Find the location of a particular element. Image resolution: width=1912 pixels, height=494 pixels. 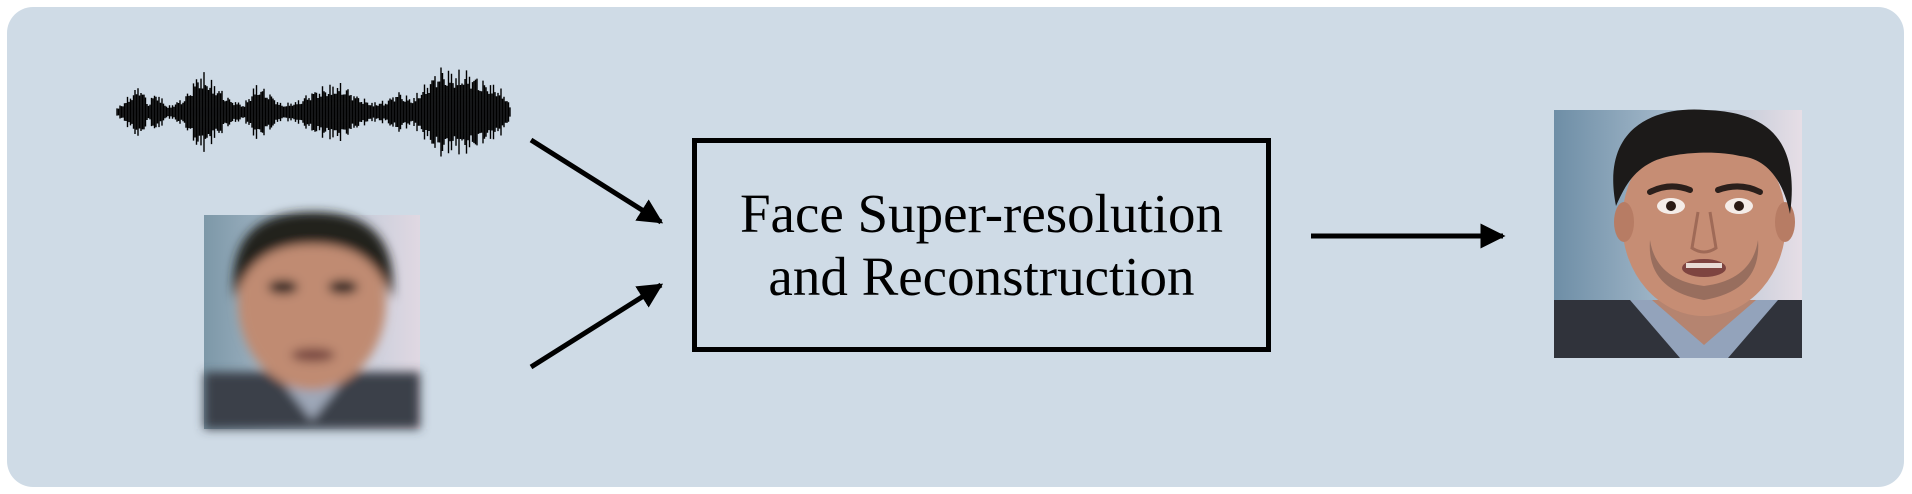

audio-waveform-icon is located at coordinates (313, 112).